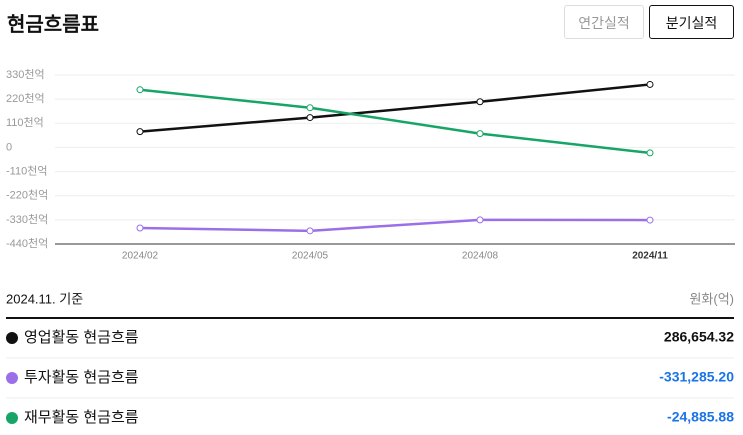 The width and height of the screenshot is (743, 435). Describe the element at coordinates (81, 377) in the screenshot. I see `row-label: 투자활동 현금흐름` at that location.